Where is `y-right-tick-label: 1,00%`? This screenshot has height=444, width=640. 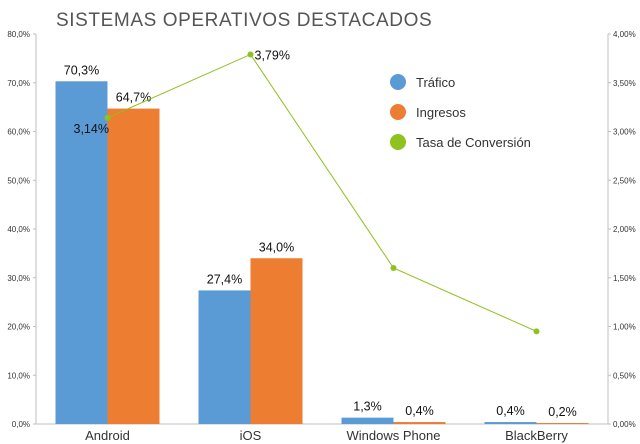
y-right-tick-label: 1,00% is located at coordinates (624, 327).